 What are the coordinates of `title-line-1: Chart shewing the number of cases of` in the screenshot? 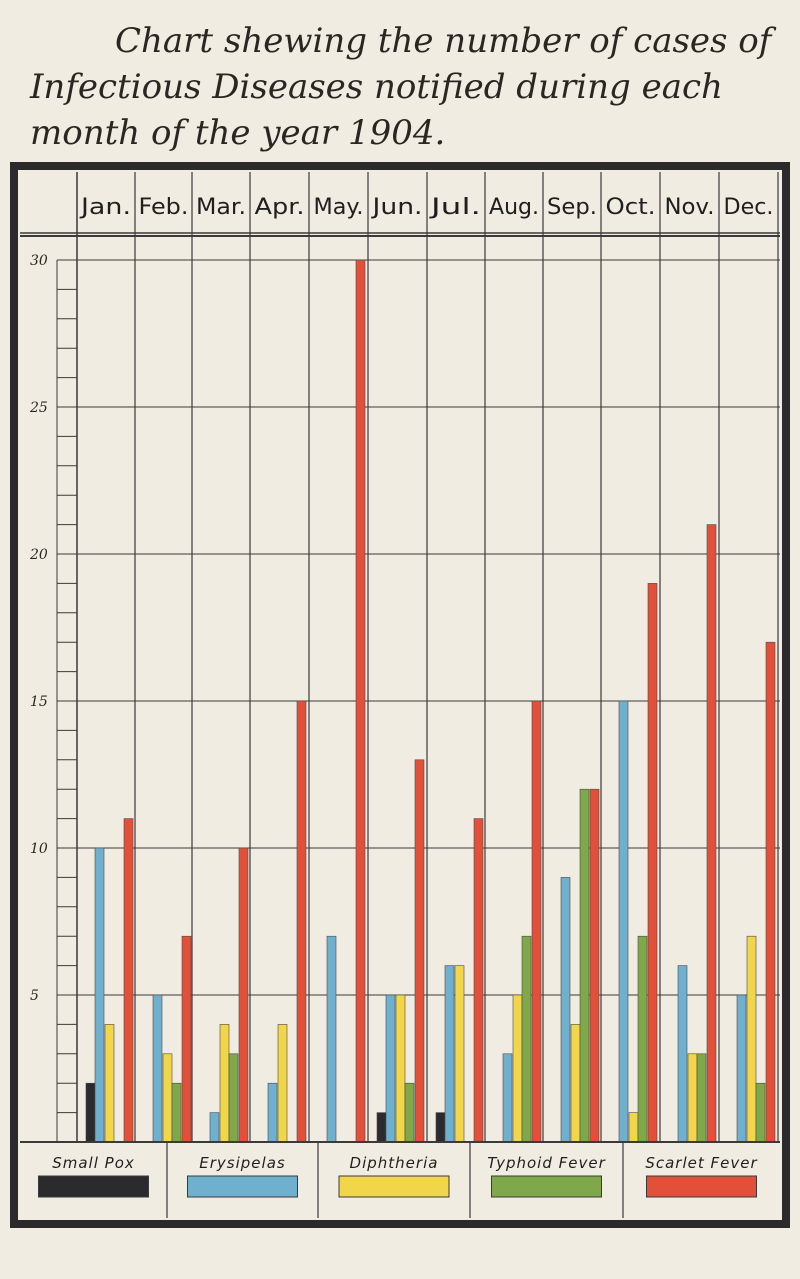 It's located at (443, 41).